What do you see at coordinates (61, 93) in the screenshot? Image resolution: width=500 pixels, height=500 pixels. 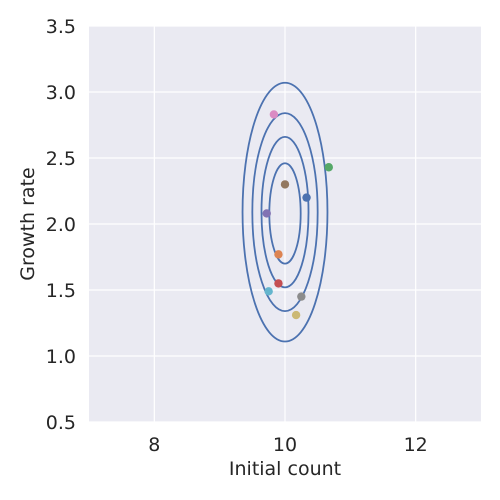 I see `y-tick-label: 3.0` at bounding box center [61, 93].